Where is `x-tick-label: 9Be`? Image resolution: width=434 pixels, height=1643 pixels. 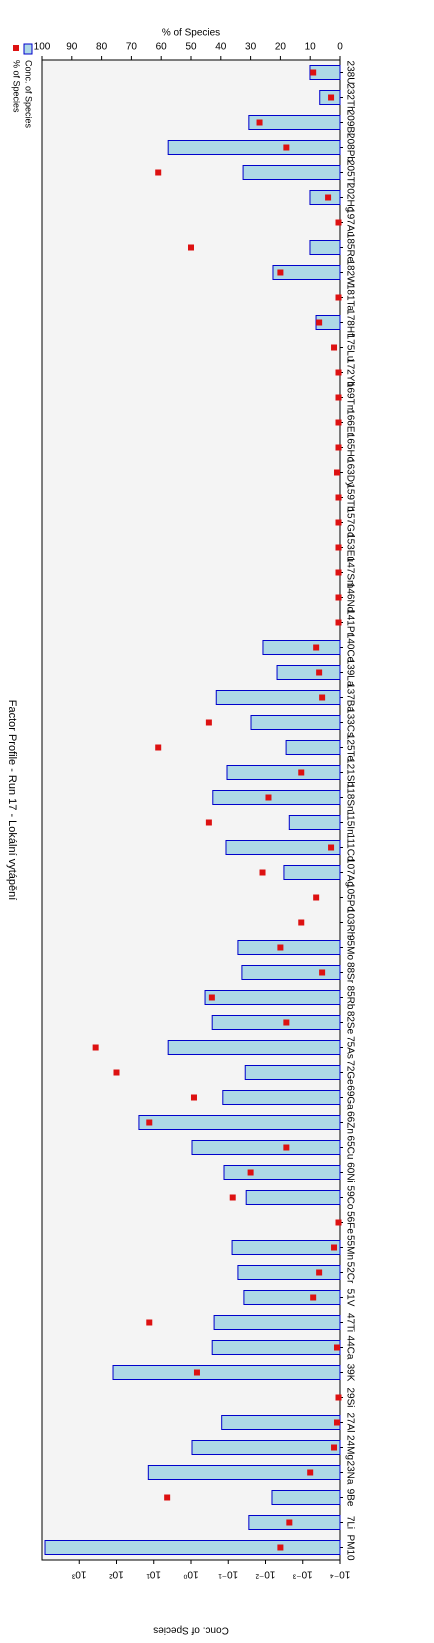
x-tick-label: 9Be is located at coordinates (349, 1498).